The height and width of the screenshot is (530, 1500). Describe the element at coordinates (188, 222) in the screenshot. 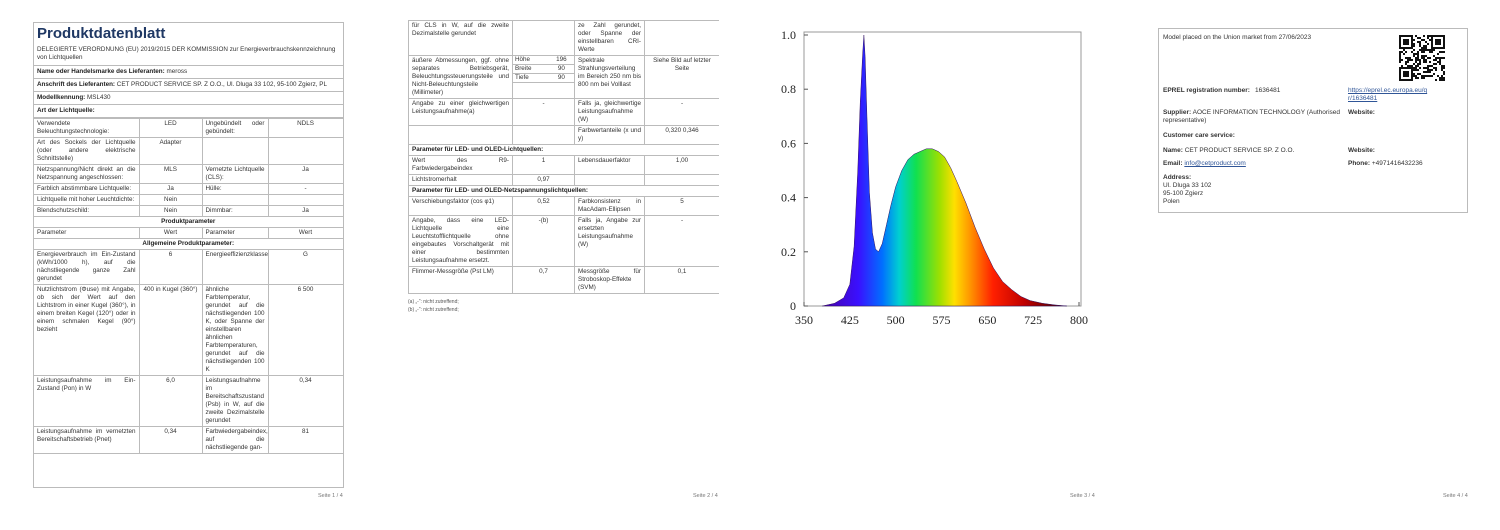

I see `section-heading: Produktparameter` at that location.